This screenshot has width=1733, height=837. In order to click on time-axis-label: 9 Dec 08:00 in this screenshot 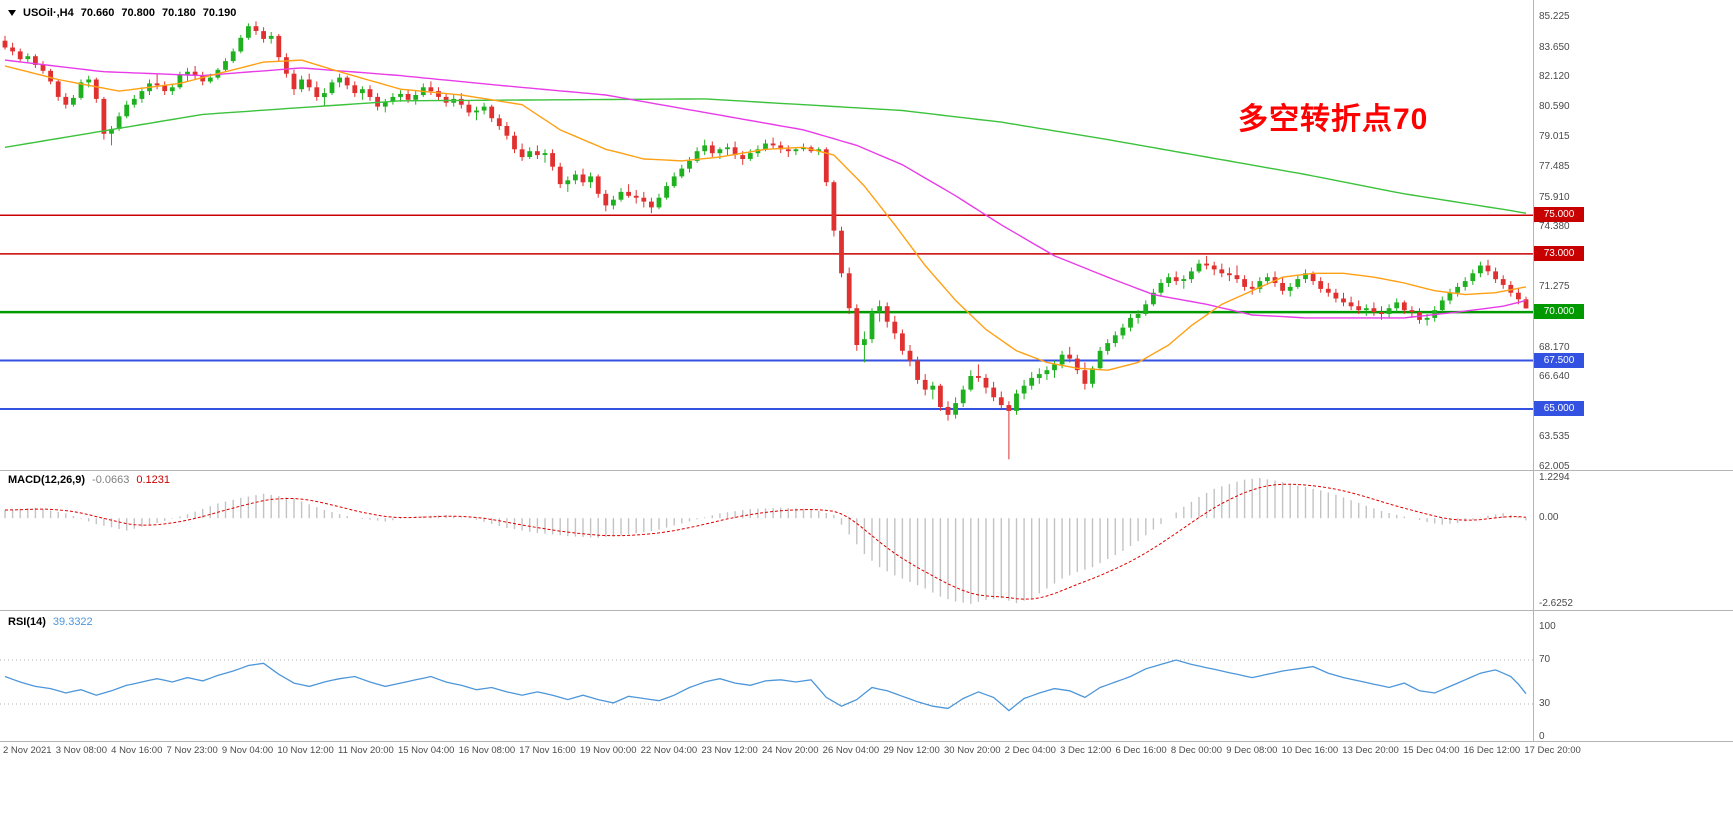, I will do `click(1252, 750)`.